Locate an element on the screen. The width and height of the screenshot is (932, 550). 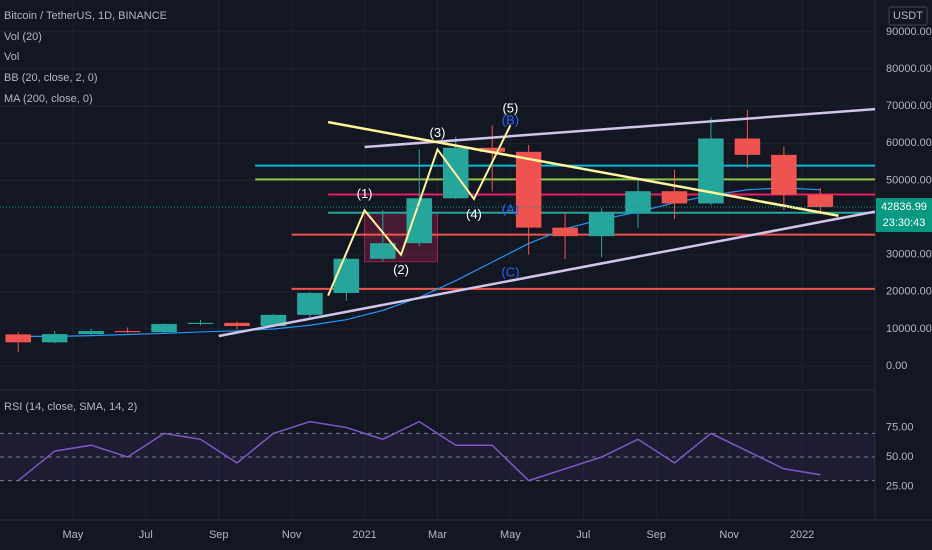
x-tick-label: Mar is located at coordinates (437, 535).